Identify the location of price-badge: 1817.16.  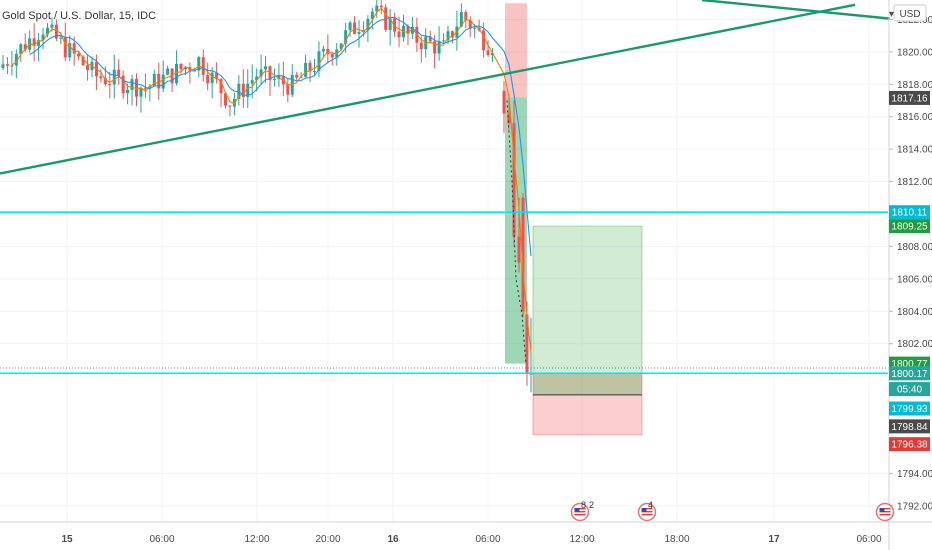
(909, 97).